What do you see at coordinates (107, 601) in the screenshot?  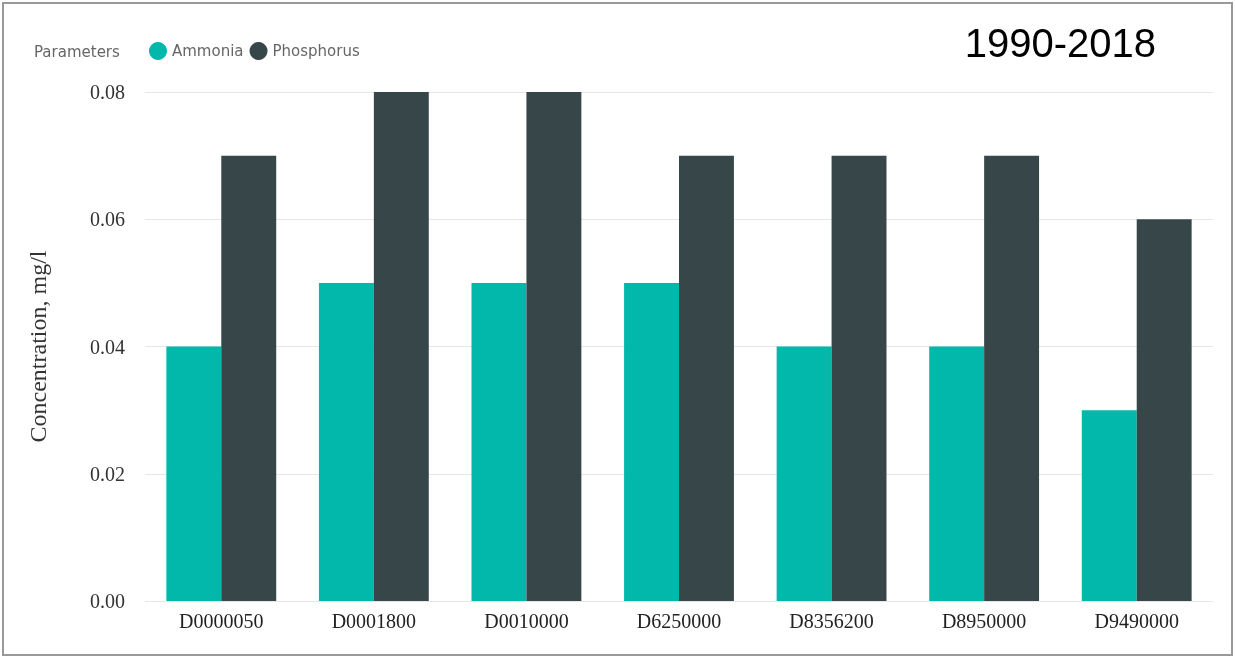 I see `y-tick-label: 0.00` at bounding box center [107, 601].